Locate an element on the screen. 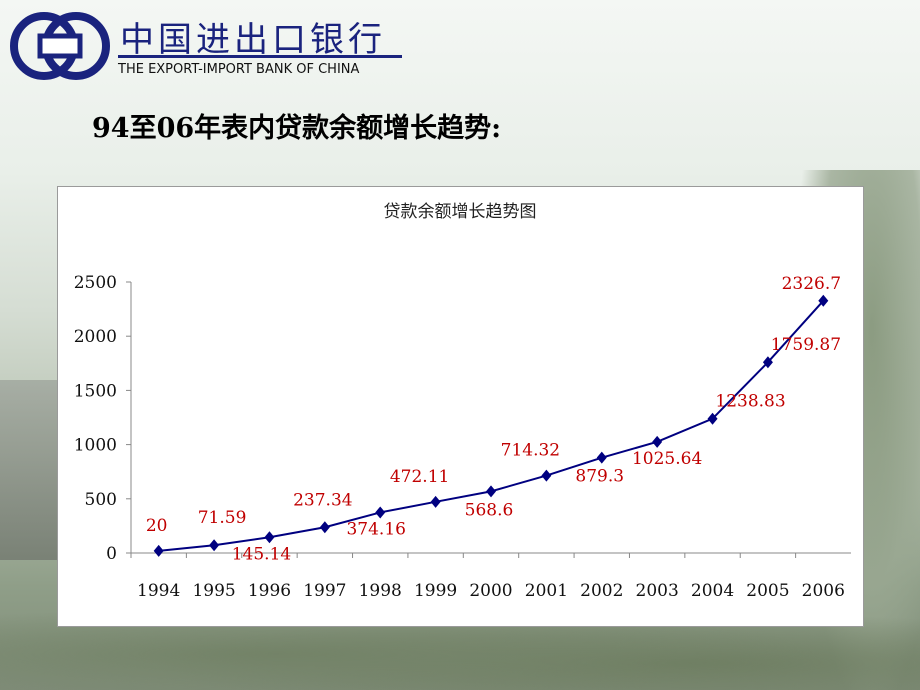 The image size is (920, 690). x-tick-label: 1996 is located at coordinates (269, 591).